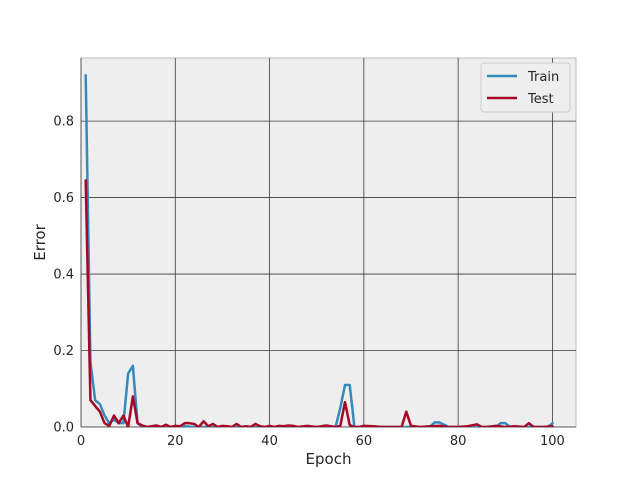  What do you see at coordinates (63, 428) in the screenshot?
I see `y-tick-label: 0.0` at bounding box center [63, 428].